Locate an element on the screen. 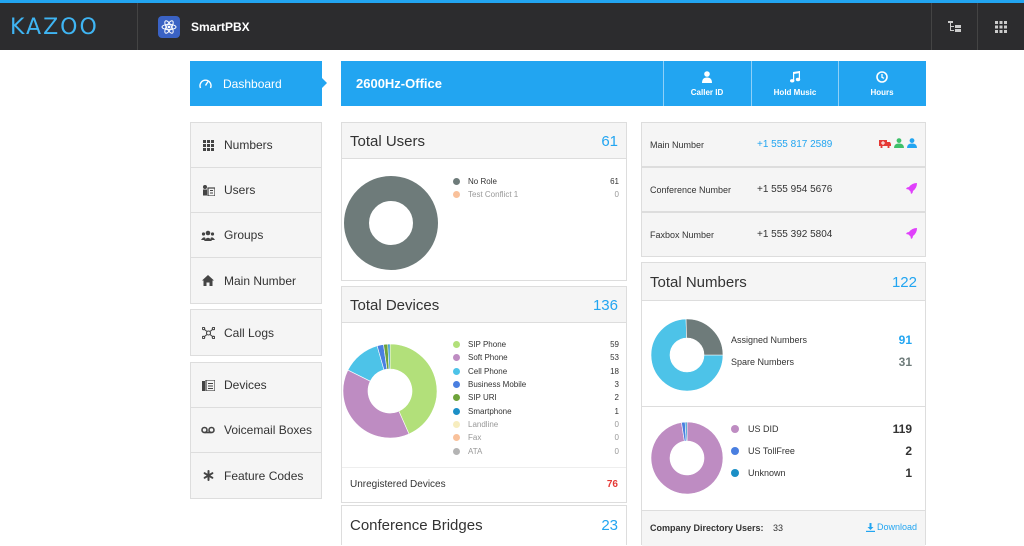  spare-numbers-row: Spare Numbers 31 is located at coordinates (821, 362).